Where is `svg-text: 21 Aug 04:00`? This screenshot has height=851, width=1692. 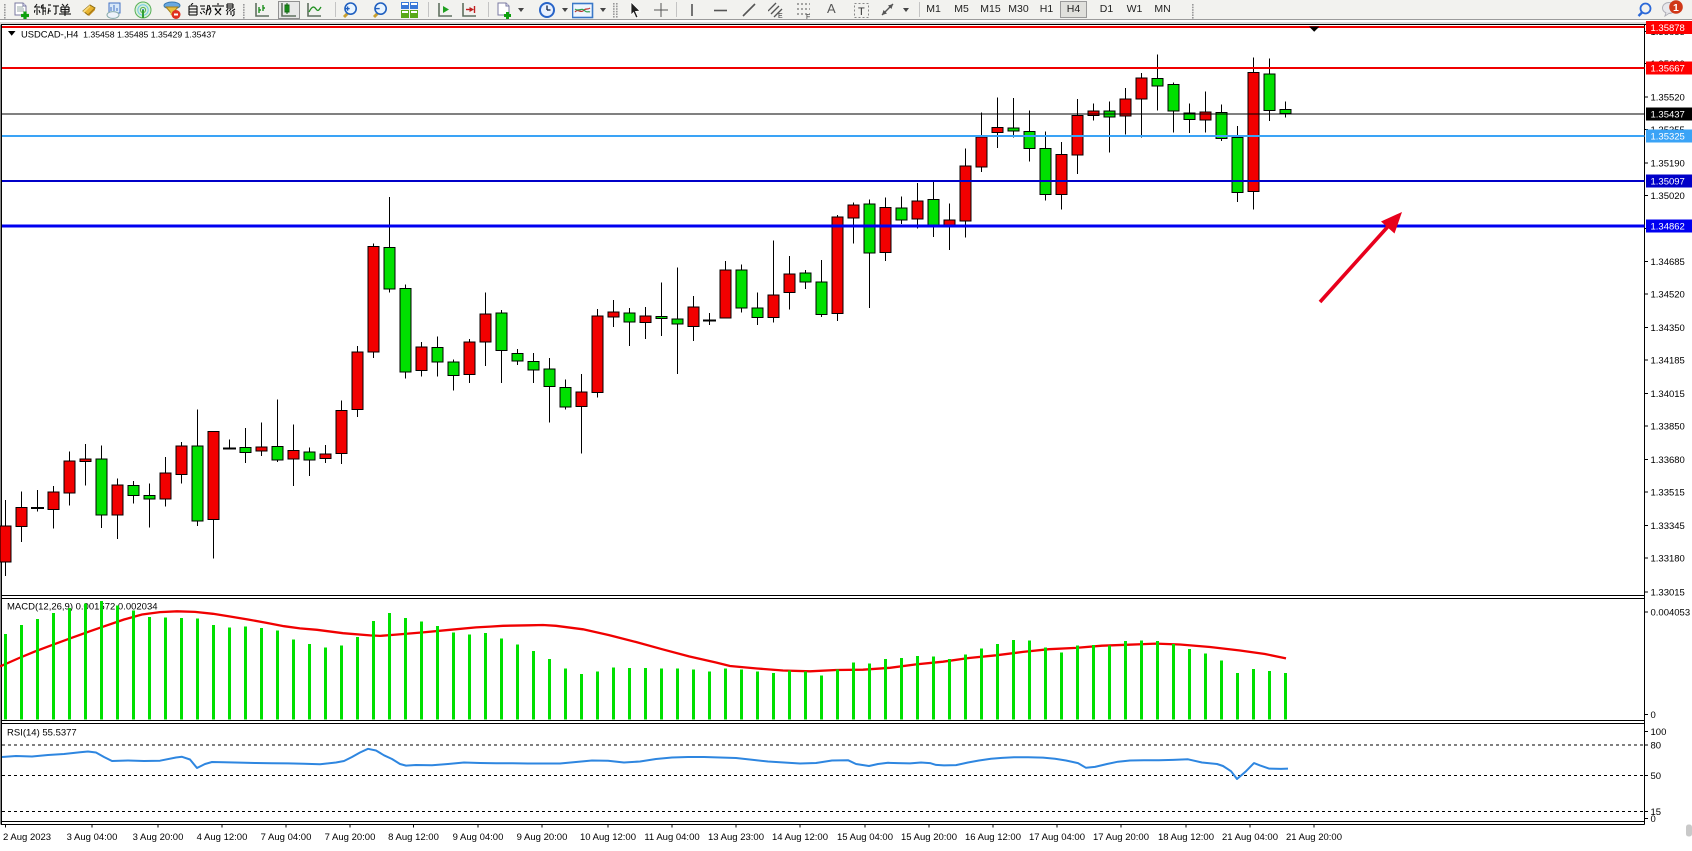
svg-text: 21 Aug 04:00 is located at coordinates (1250, 837).